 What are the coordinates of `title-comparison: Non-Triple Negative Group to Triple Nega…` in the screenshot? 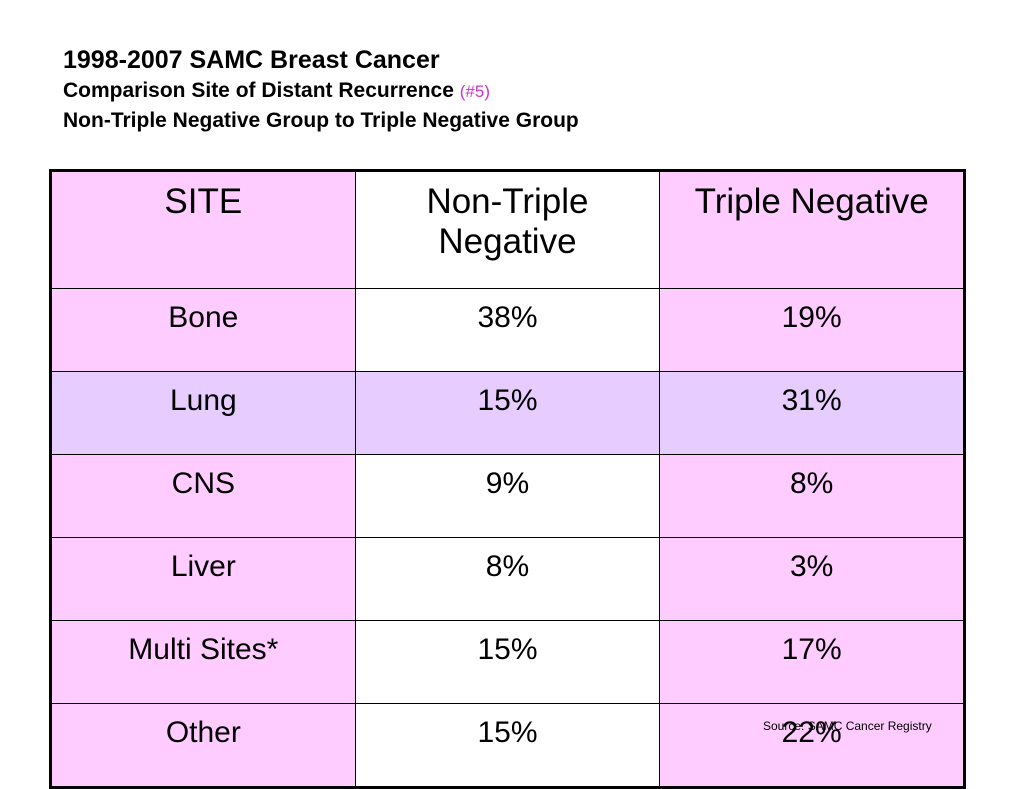 It's located at (321, 120).